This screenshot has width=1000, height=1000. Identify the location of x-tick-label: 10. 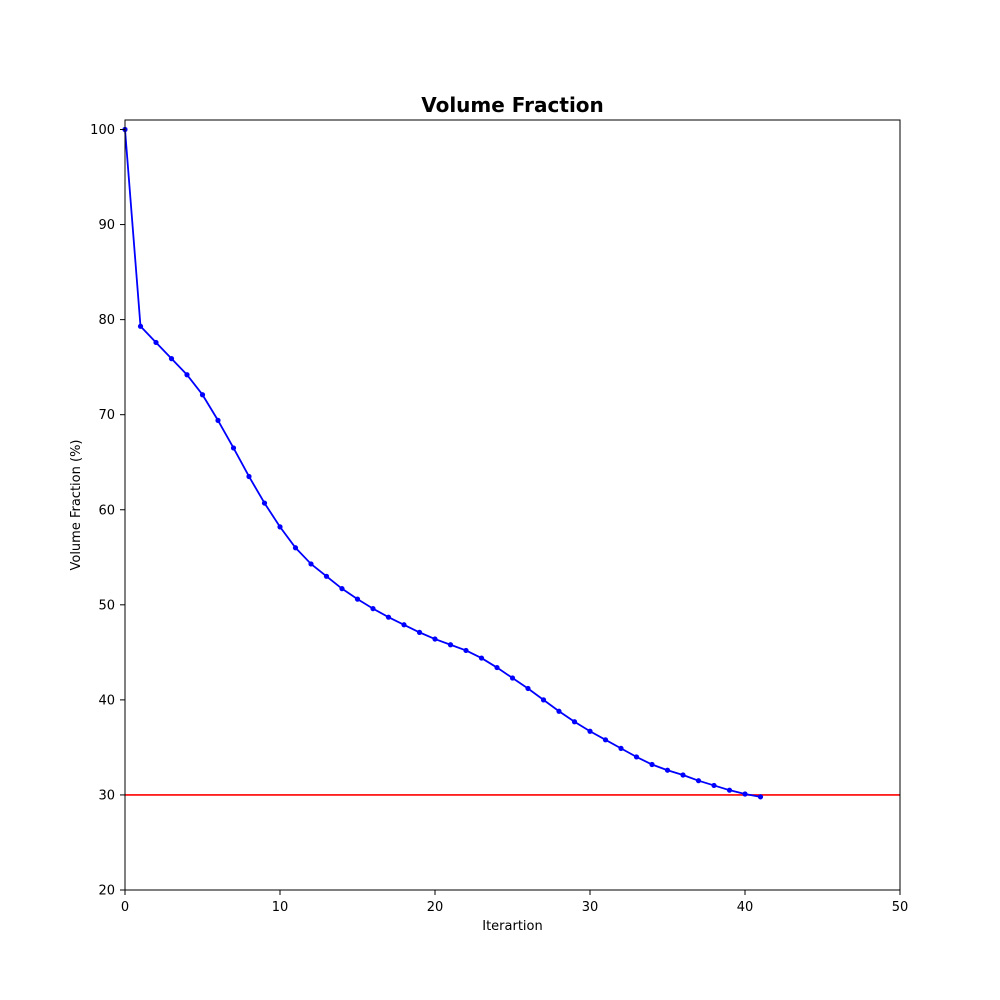
(280, 907).